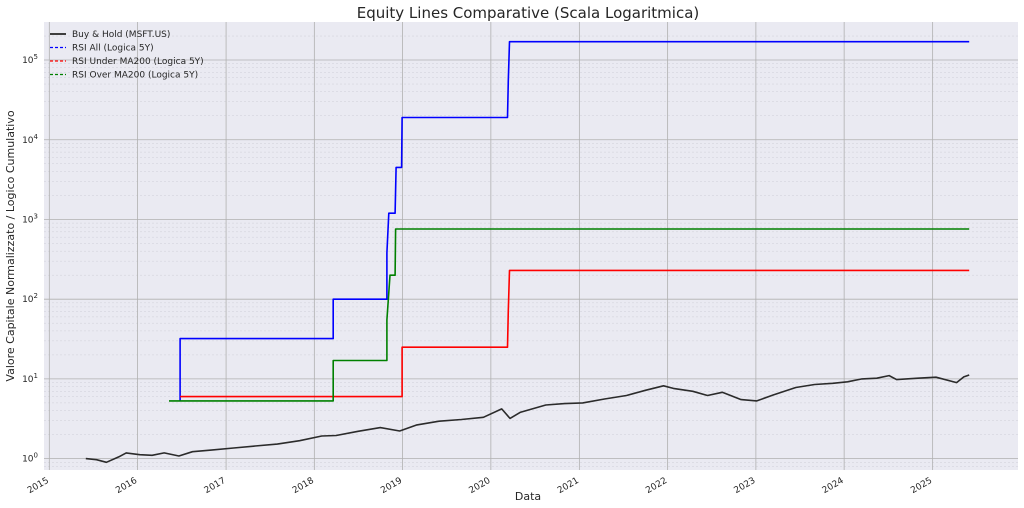 This screenshot has height=508, width=1024. I want to click on legend-label: Buy & Hold (MSFT.US), so click(121, 35).